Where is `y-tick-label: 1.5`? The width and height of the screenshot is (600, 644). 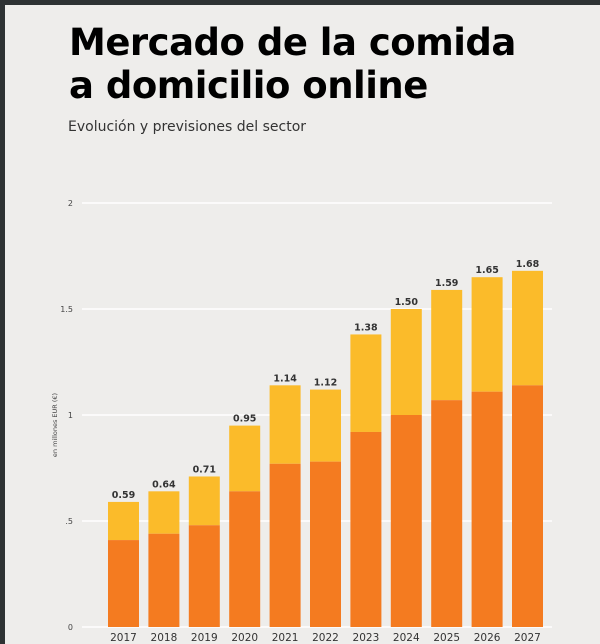
y-tick-label: 1.5 is located at coordinates (66, 309).